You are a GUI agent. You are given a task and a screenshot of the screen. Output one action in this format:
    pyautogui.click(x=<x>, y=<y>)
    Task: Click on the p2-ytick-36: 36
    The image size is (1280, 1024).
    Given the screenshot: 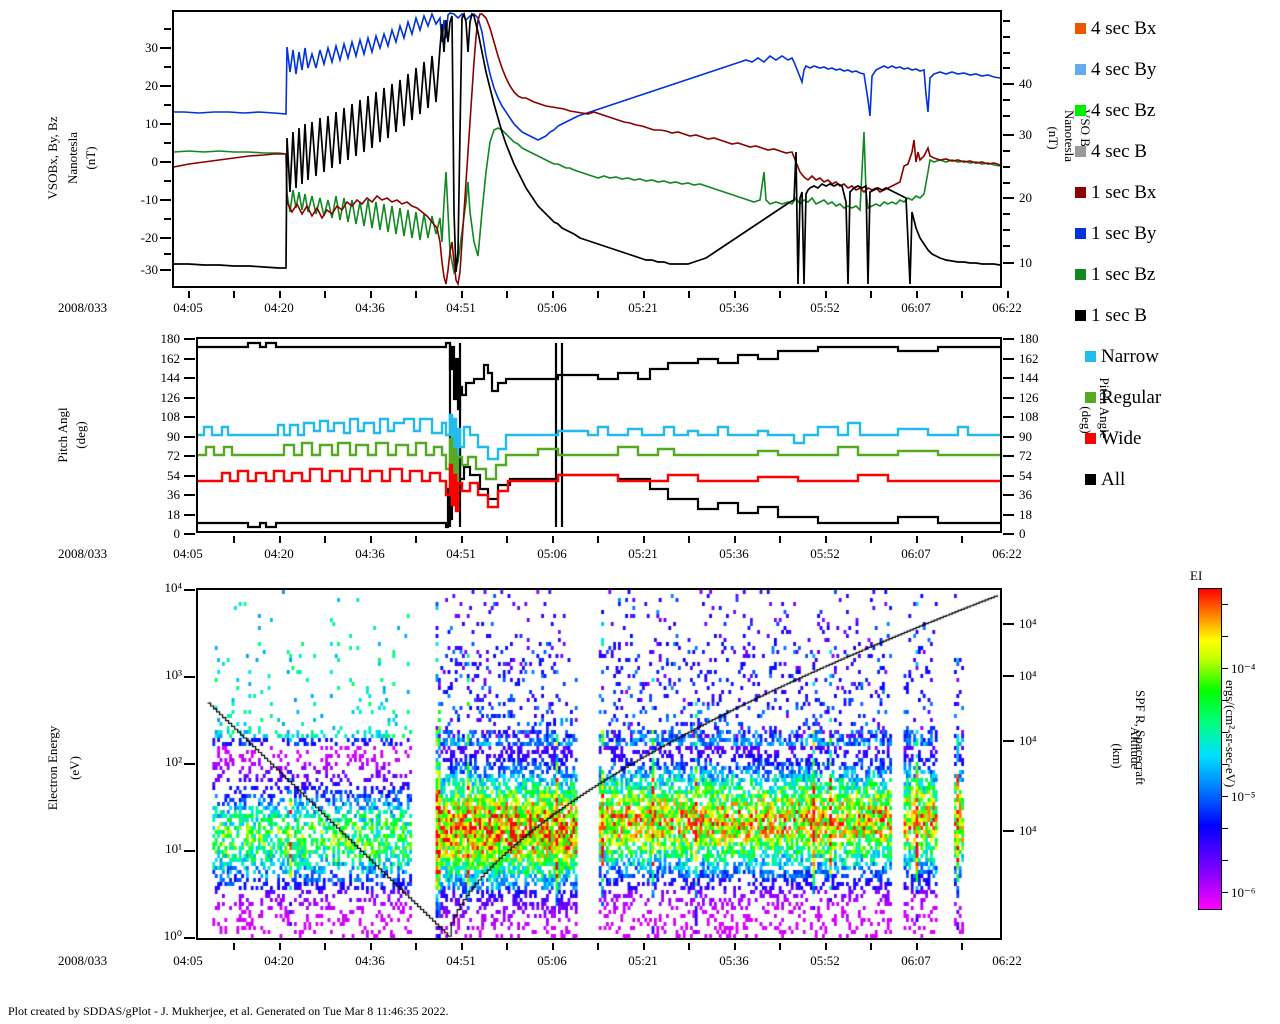 What is the action you would take?
    pyautogui.click(x=173, y=494)
    